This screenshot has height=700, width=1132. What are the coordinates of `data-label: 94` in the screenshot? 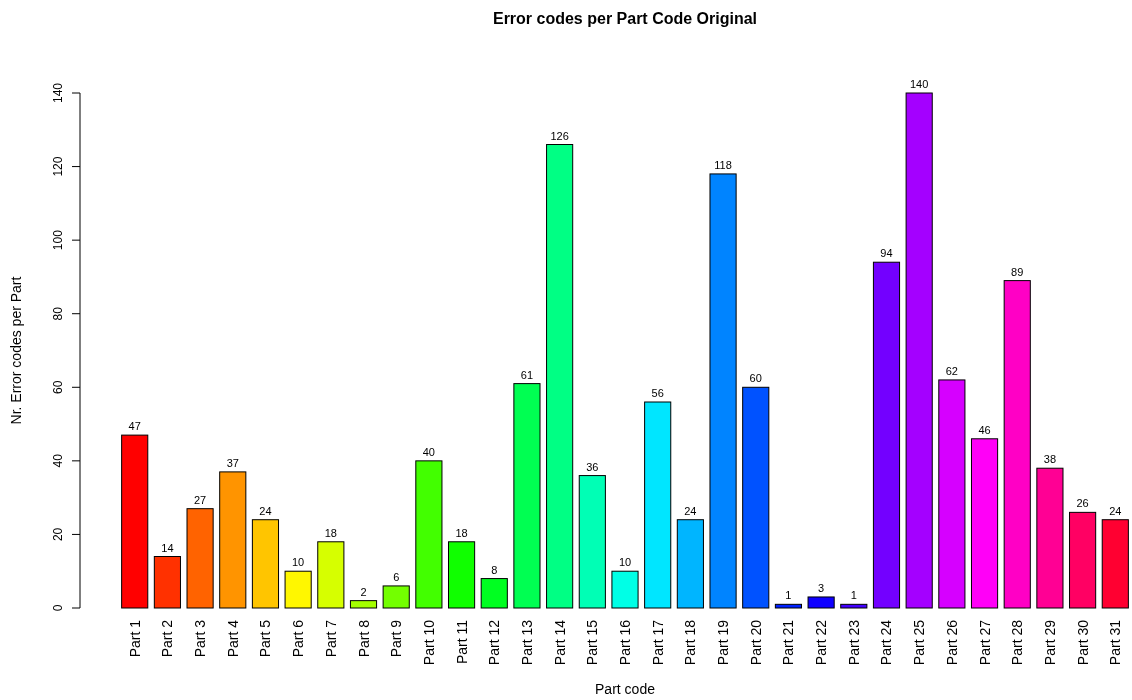 It's located at (886, 253).